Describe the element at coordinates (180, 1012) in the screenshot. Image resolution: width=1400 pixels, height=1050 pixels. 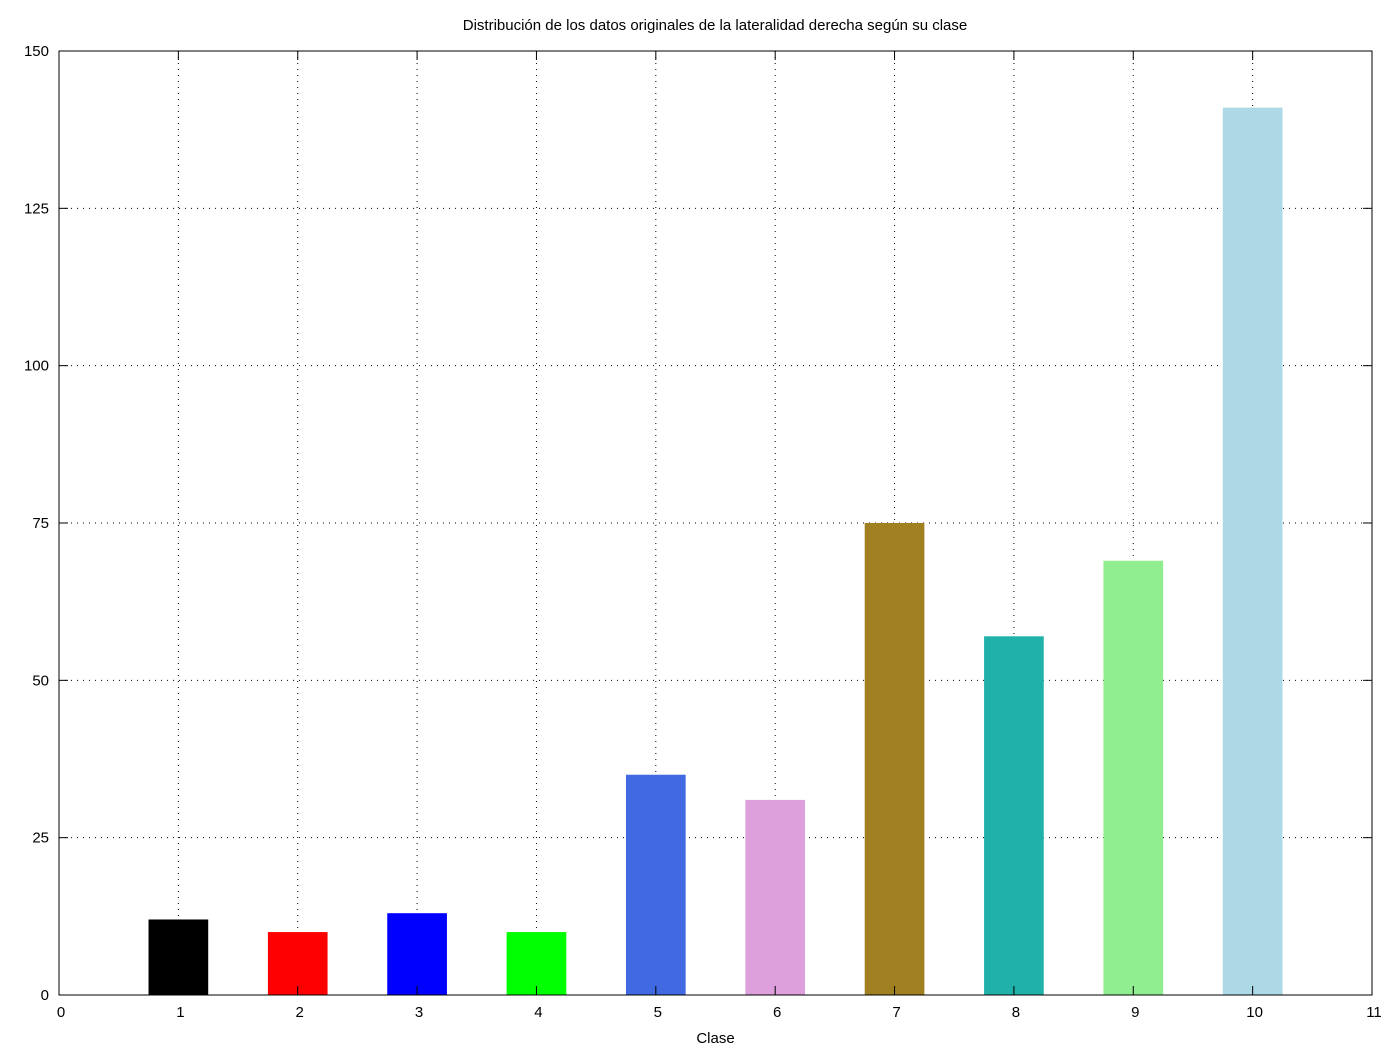
I see `x-tick-label: 1` at that location.